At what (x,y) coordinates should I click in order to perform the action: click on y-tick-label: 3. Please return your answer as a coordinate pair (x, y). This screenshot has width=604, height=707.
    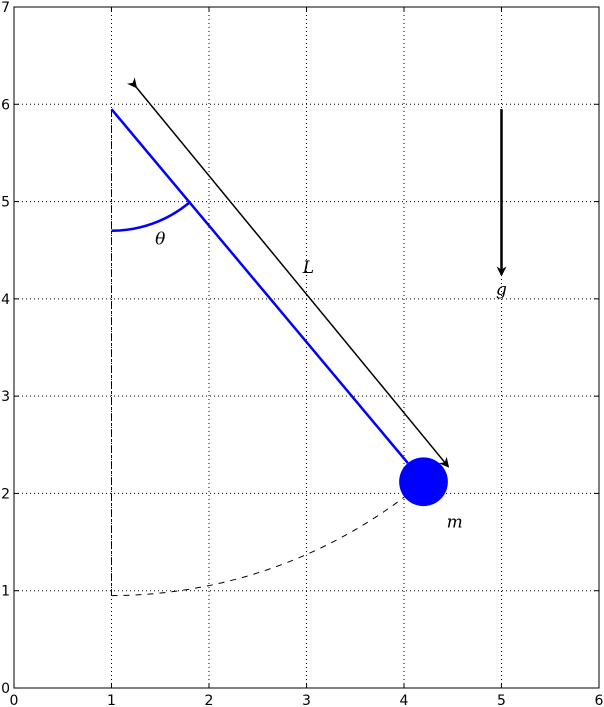
    Looking at the image, I should click on (5, 397).